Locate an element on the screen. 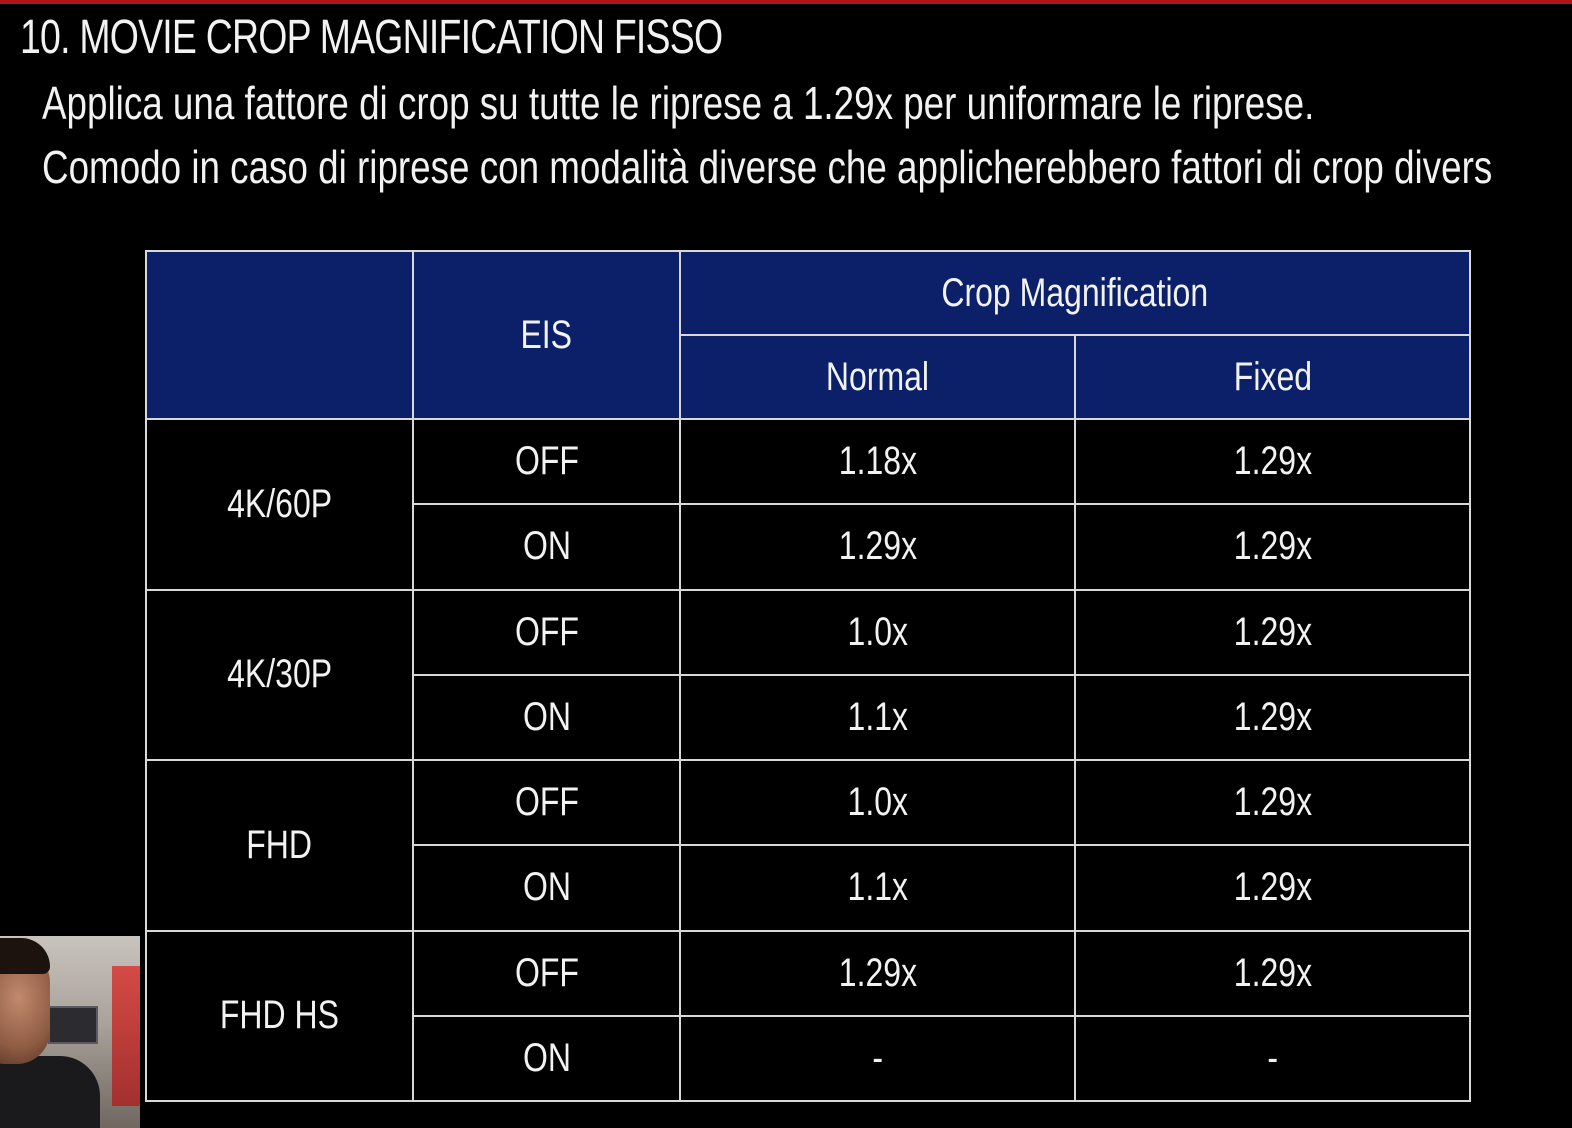 This screenshot has height=1128, width=1572. header-blank-cell is located at coordinates (279, 335).